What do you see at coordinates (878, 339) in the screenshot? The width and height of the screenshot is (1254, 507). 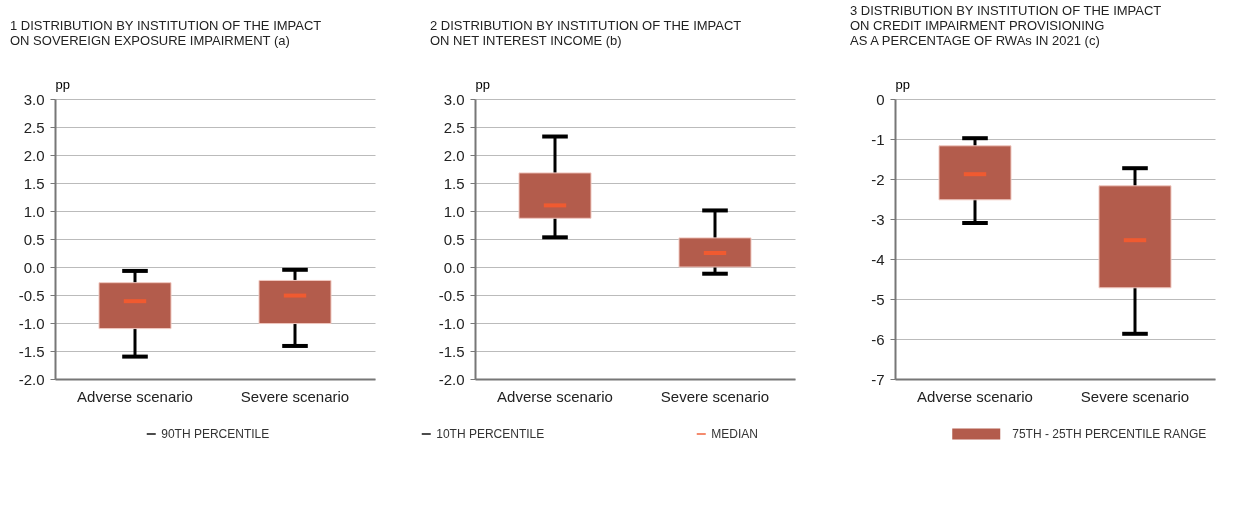 I see `y-tick-label: -6` at bounding box center [878, 339].